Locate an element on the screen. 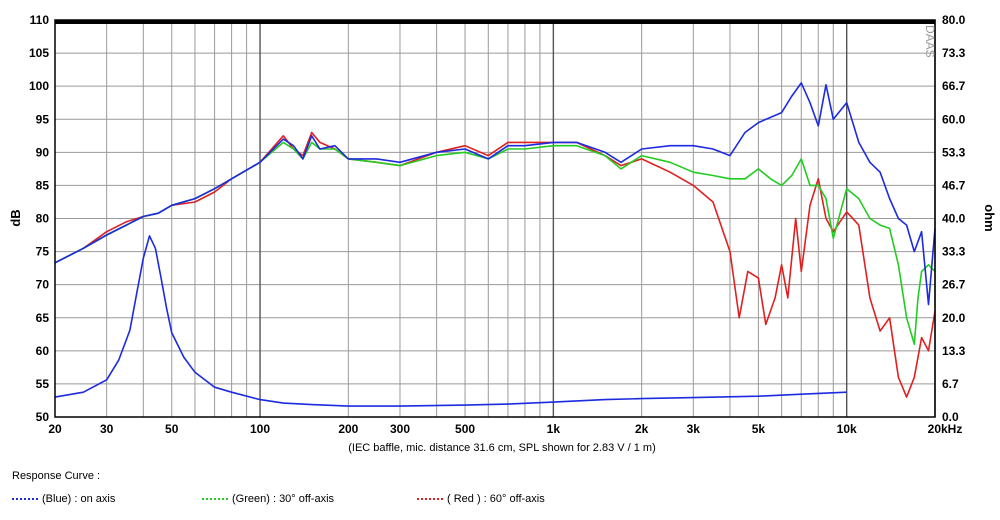  legend-item-red: ( Red ) : 60° off-axis is located at coordinates (481, 499).